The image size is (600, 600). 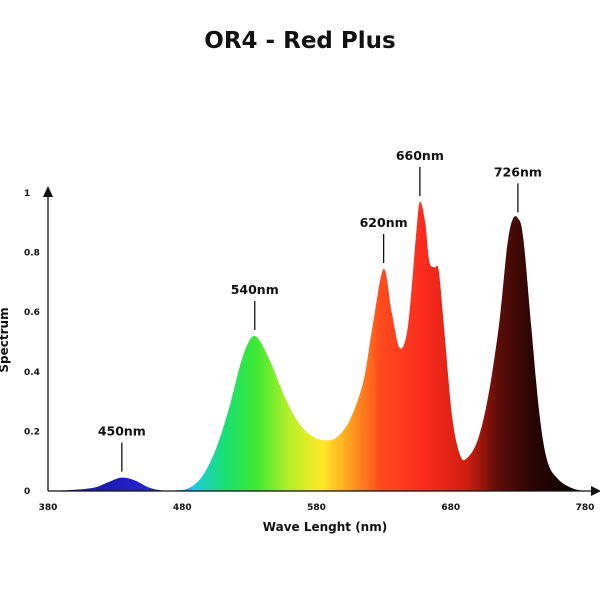 What do you see at coordinates (32, 432) in the screenshot?
I see `y-tick-label: 0.2` at bounding box center [32, 432].